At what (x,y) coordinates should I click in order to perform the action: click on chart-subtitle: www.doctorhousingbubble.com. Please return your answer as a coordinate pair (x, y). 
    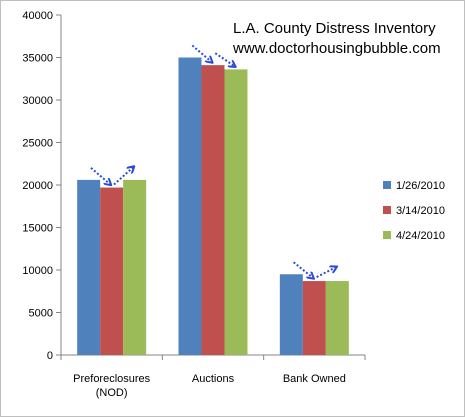
    Looking at the image, I should click on (336, 48).